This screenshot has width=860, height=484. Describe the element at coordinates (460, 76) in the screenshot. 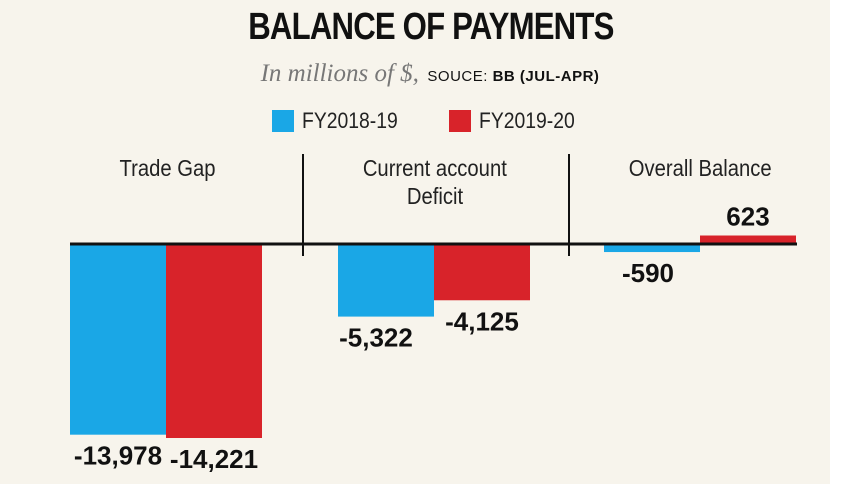

I see `source-prefix: SOUCE:` at that location.